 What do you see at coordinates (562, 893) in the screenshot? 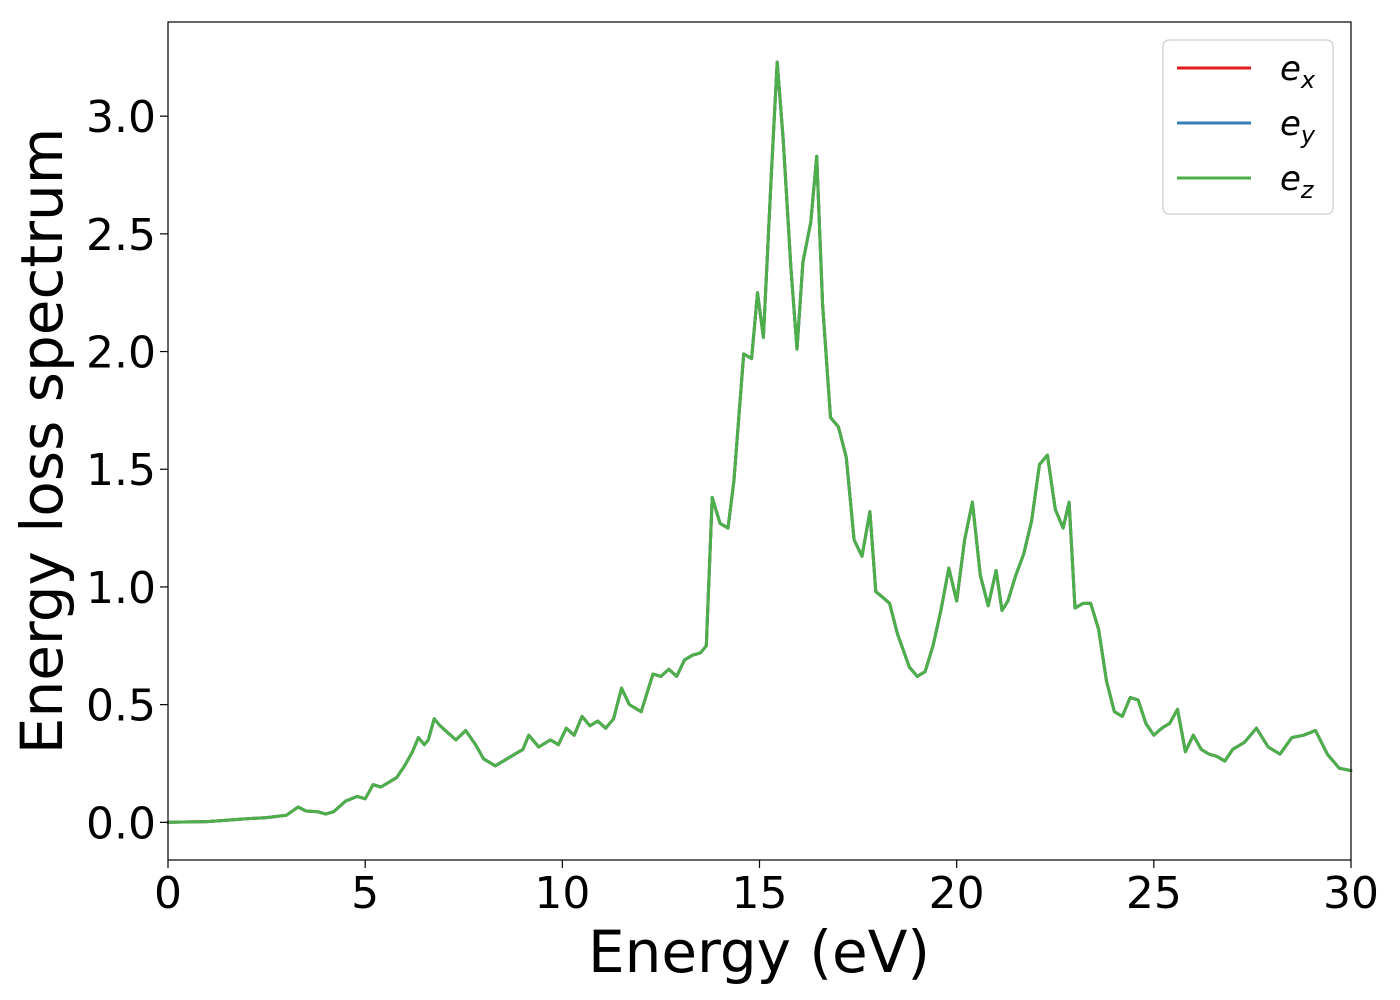
I see `x-tick-label: 10` at bounding box center [562, 893].